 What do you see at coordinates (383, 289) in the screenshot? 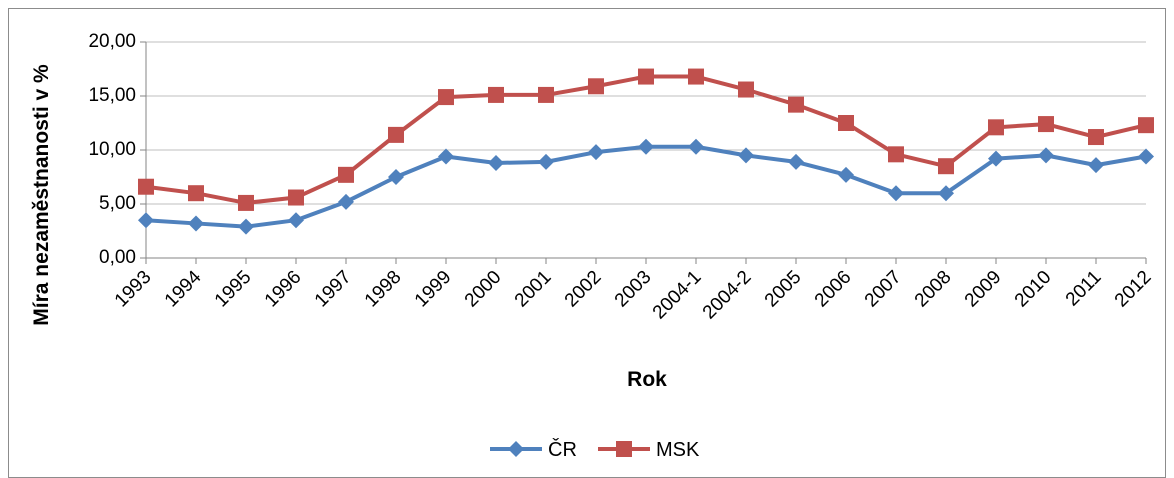
I see `x-tick-label: 1998` at bounding box center [383, 289].